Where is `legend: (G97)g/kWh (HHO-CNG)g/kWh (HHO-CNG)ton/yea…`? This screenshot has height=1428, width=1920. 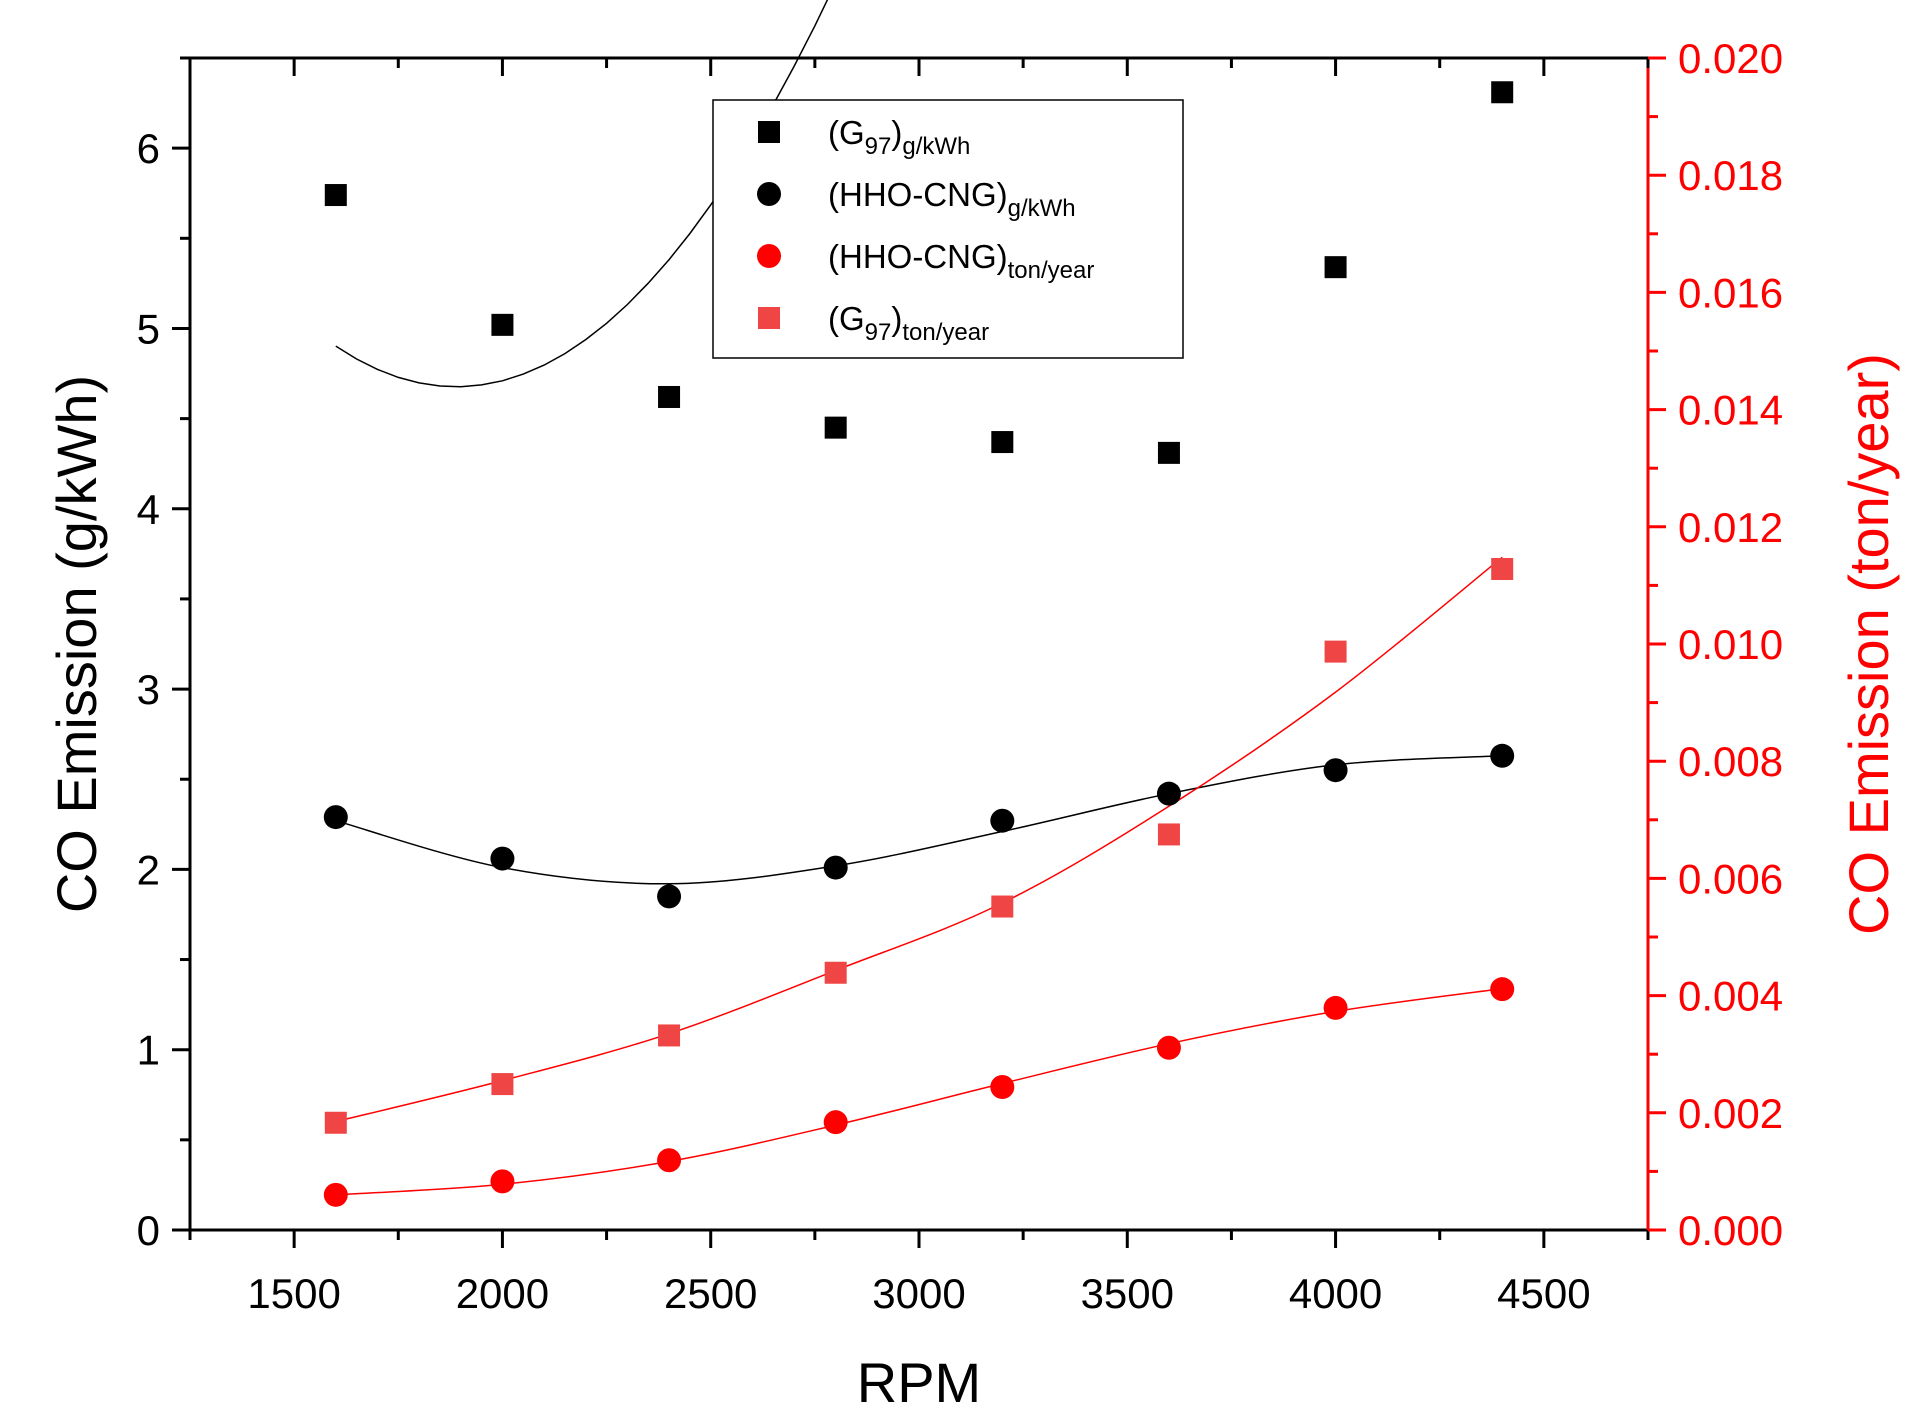 legend: (G97)g/kWh (HHO-CNG)g/kWh (HHO-CNG)ton/yea… is located at coordinates (948, 229).